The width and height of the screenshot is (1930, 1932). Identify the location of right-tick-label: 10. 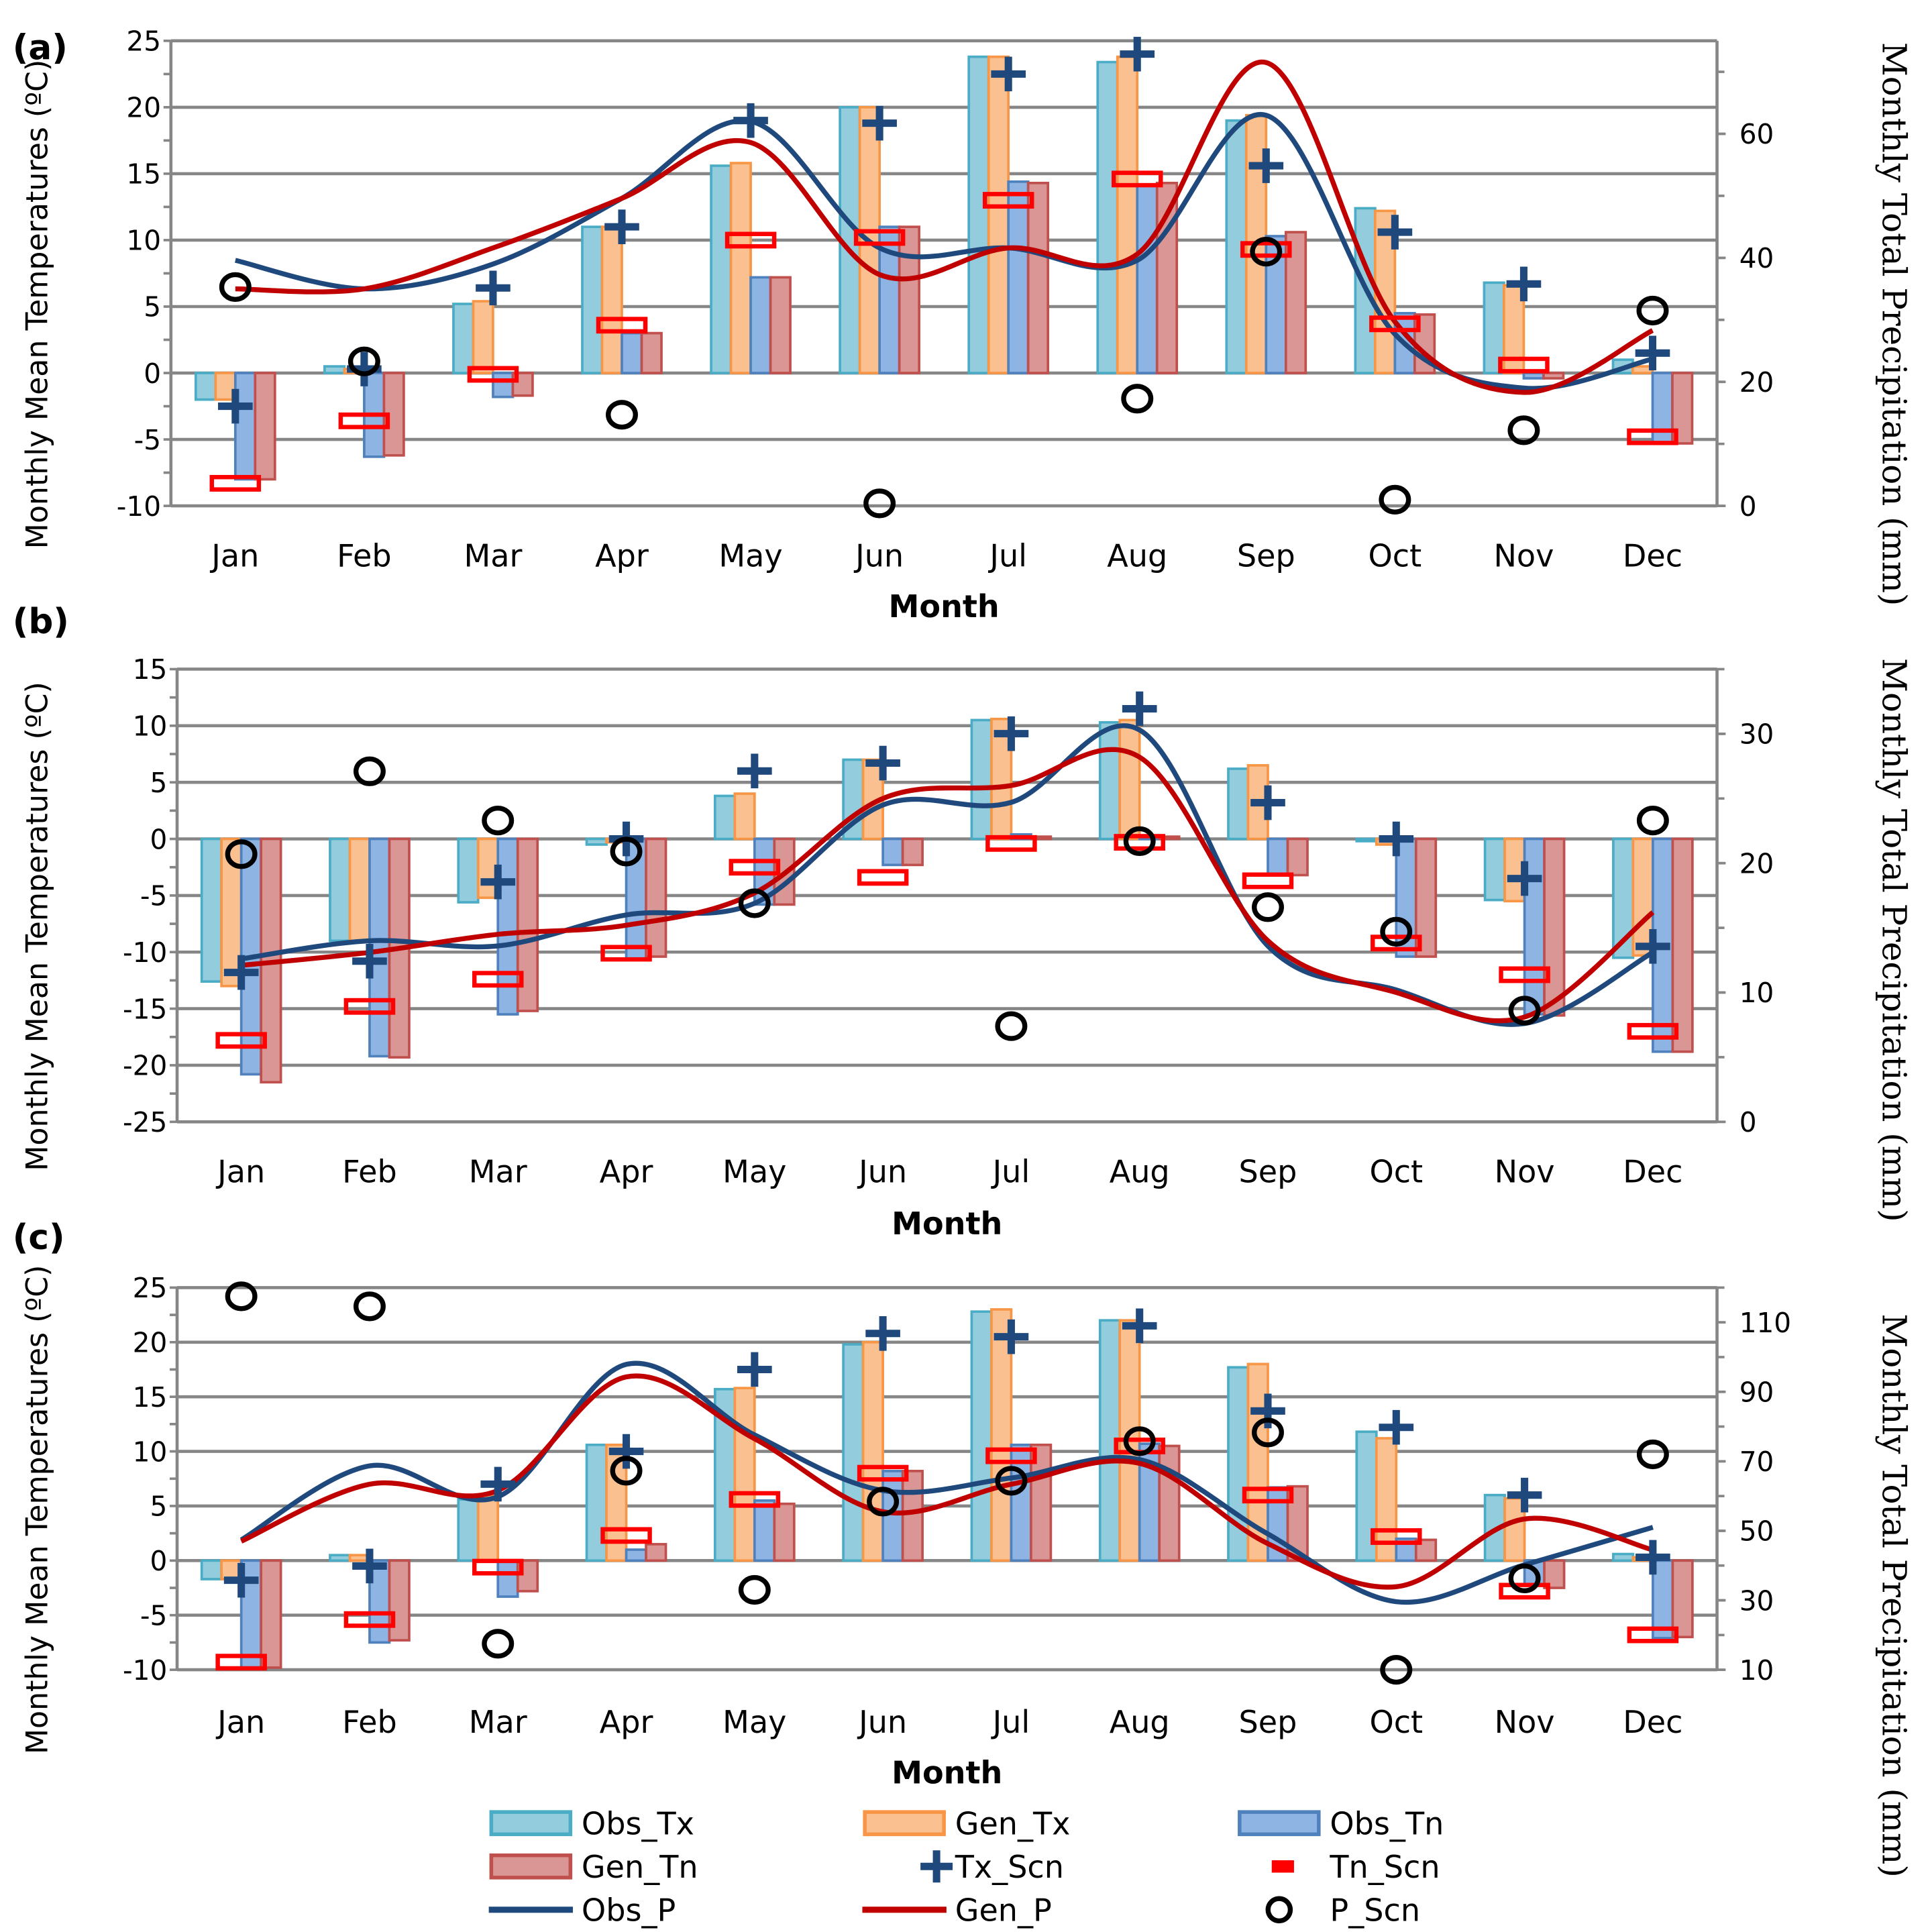
(1756, 993).